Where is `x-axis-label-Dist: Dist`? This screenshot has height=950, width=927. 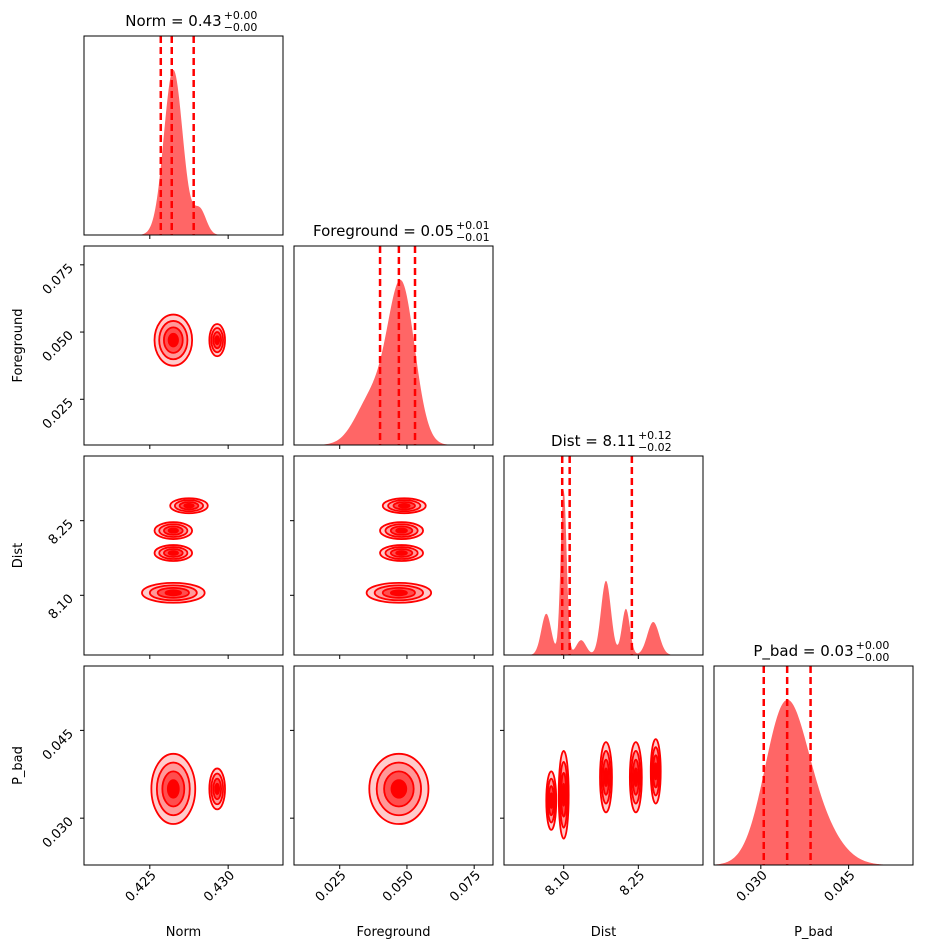 x-axis-label-Dist: Dist is located at coordinates (604, 932).